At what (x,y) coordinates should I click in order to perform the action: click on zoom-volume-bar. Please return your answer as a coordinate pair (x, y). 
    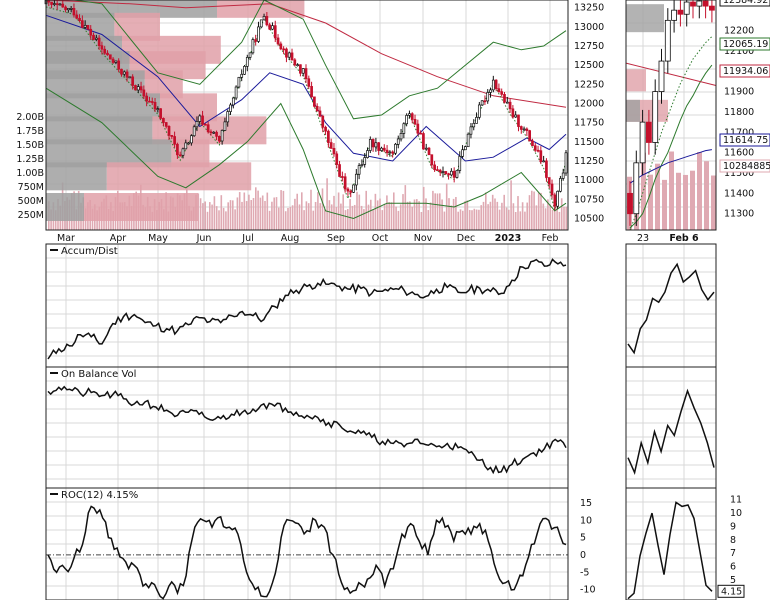
    Looking at the image, I should click on (664, 204).